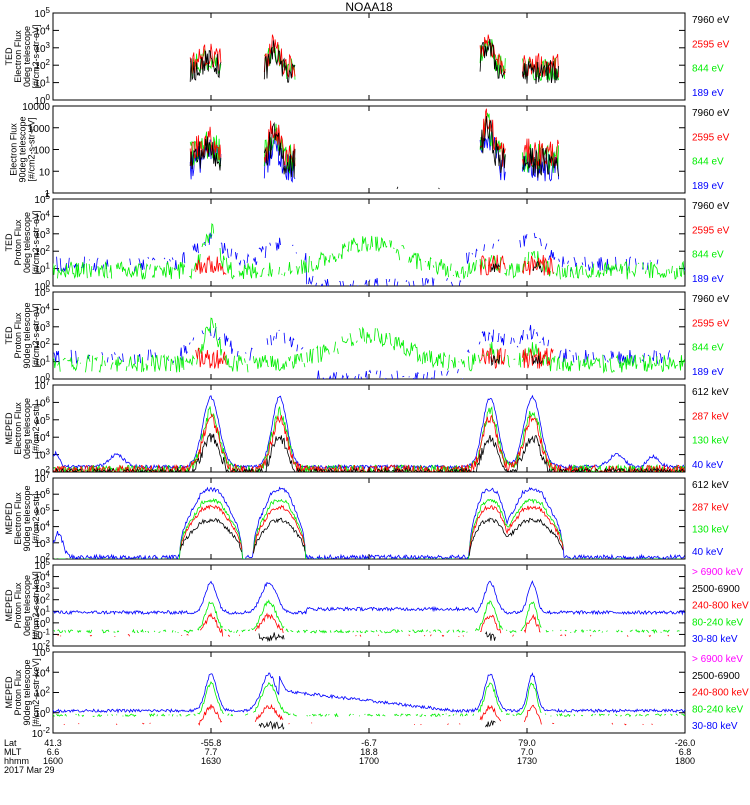  What do you see at coordinates (53, 752) in the screenshot?
I see `x-tick-label-mlt: 6.6` at bounding box center [53, 752].